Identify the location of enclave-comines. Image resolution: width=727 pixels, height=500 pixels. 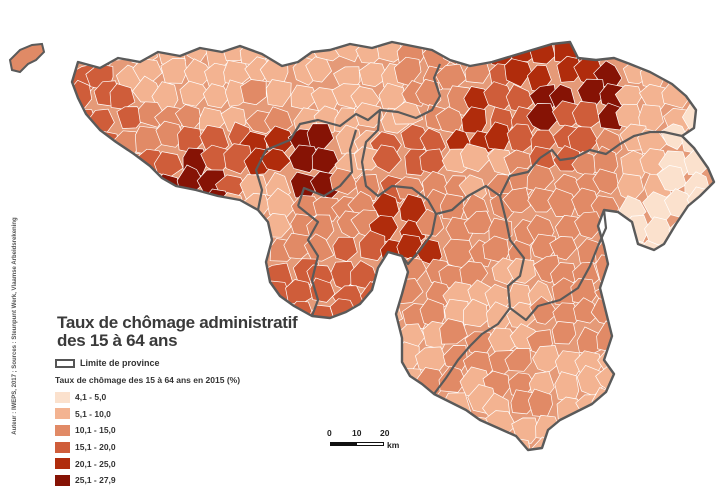
(27, 58).